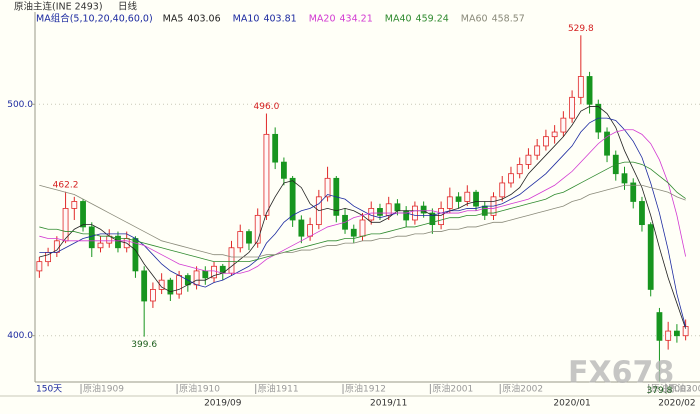  What do you see at coordinates (128, 7) in the screenshot?
I see `period: 日线` at bounding box center [128, 7].